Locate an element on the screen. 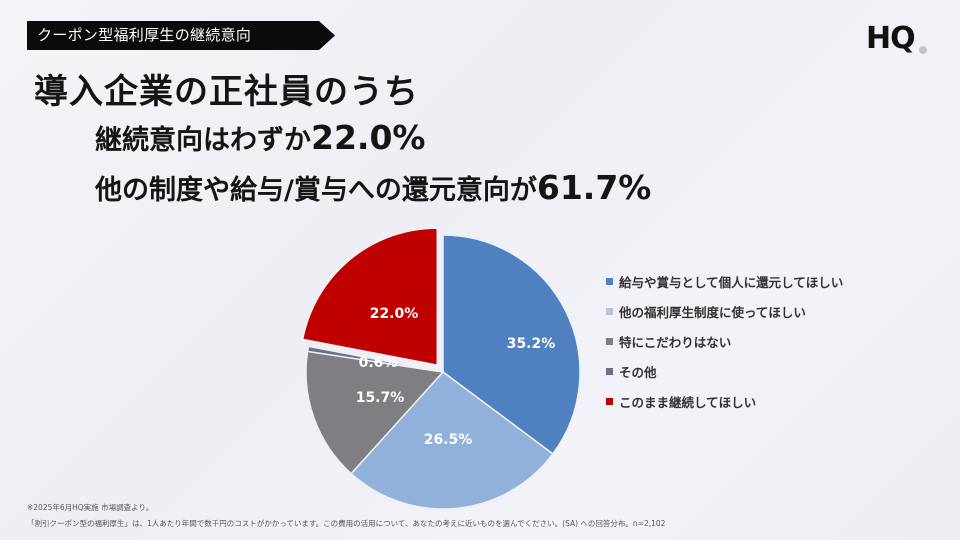 Image resolution: width=960 pixels, height=540 pixels. legend-label: 給与や賞与として個人に還元してほしい is located at coordinates (731, 282).